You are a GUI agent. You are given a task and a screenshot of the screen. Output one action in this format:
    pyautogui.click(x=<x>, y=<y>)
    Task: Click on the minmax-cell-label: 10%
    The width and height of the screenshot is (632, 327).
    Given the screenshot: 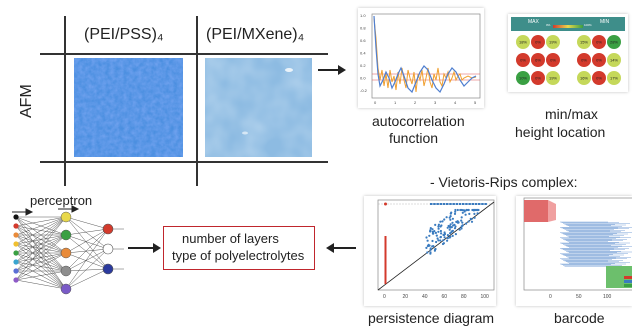 What is the action you would take?
    pyautogui.click(x=523, y=78)
    